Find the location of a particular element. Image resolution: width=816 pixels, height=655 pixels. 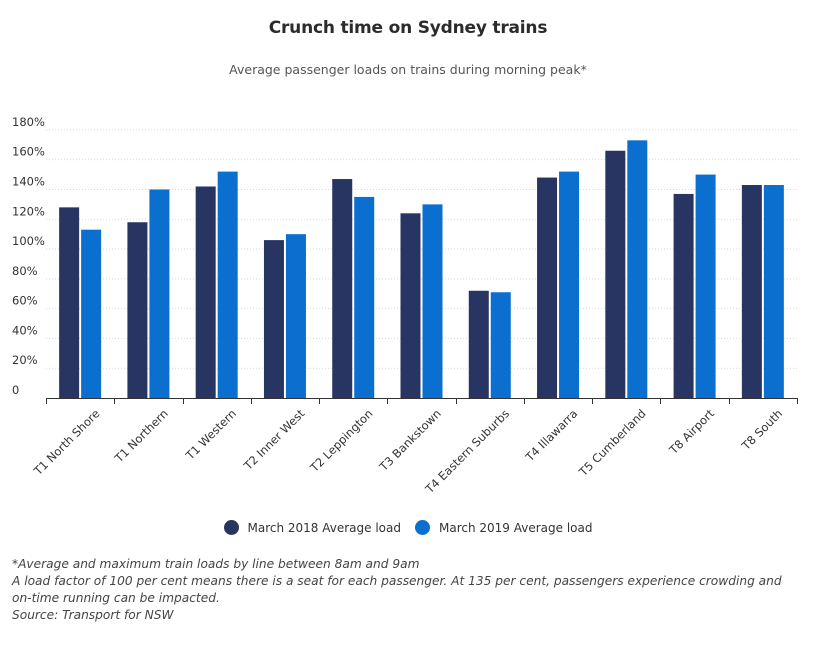

x-tick-label: T1 Western is located at coordinates (210, 434).